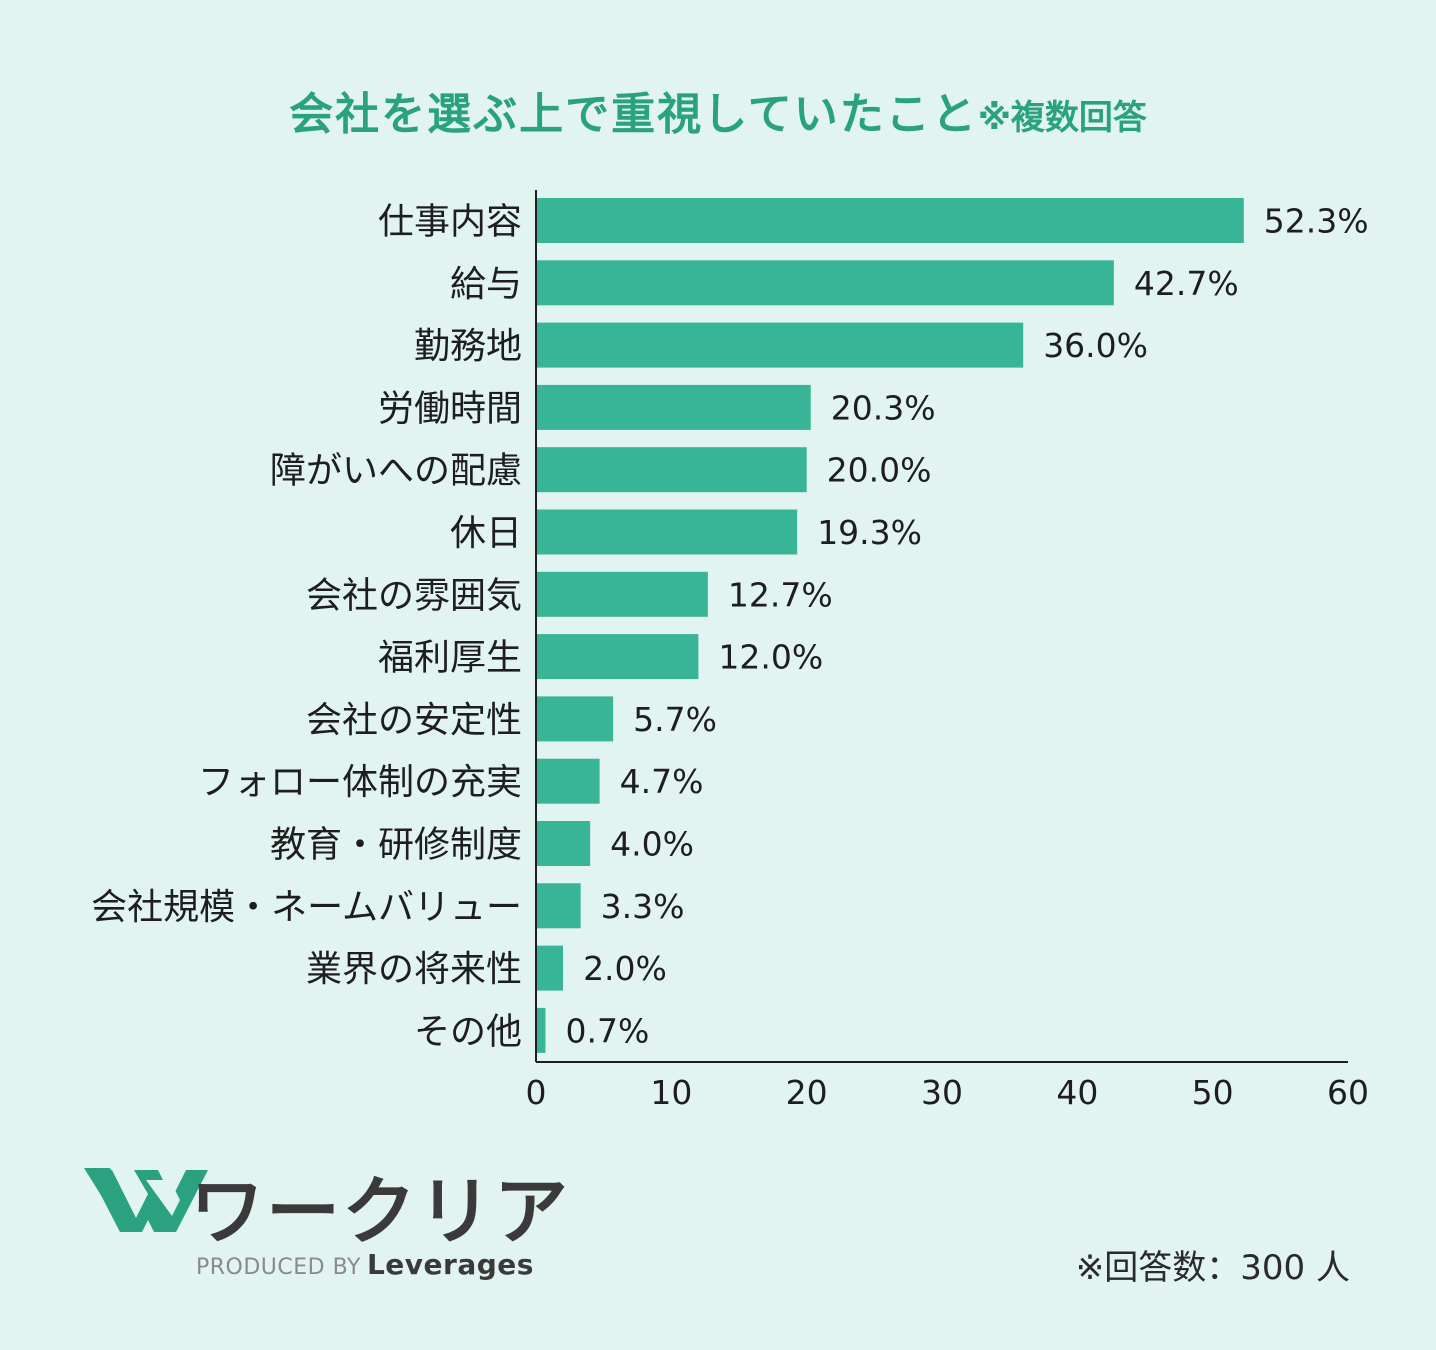  What do you see at coordinates (450, 408) in the screenshot?
I see `category-label: 労働時間` at bounding box center [450, 408].